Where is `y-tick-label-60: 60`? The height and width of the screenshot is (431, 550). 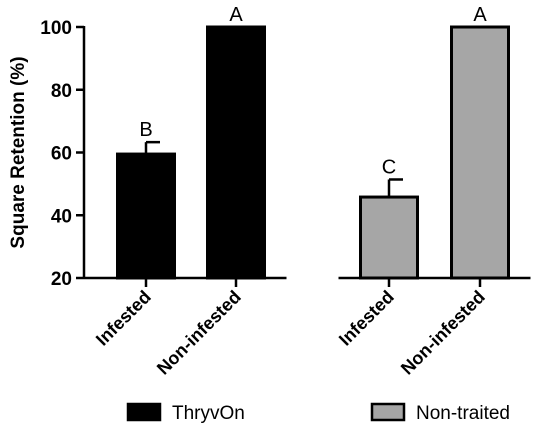 y-tick-label-60: 60 is located at coordinates (61, 154).